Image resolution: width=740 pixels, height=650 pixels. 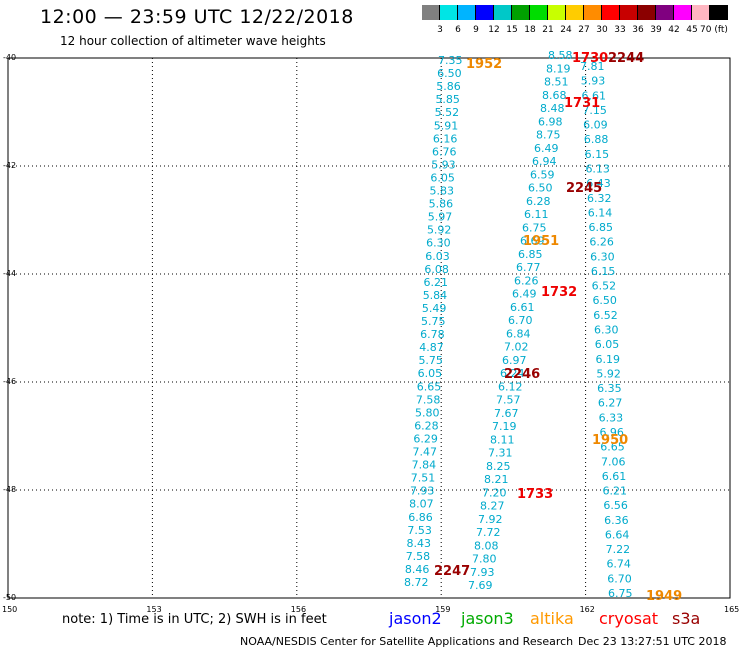 What do you see at coordinates (597, 168) in the screenshot?
I see `wave-height-value: 6.13` at bounding box center [597, 168].